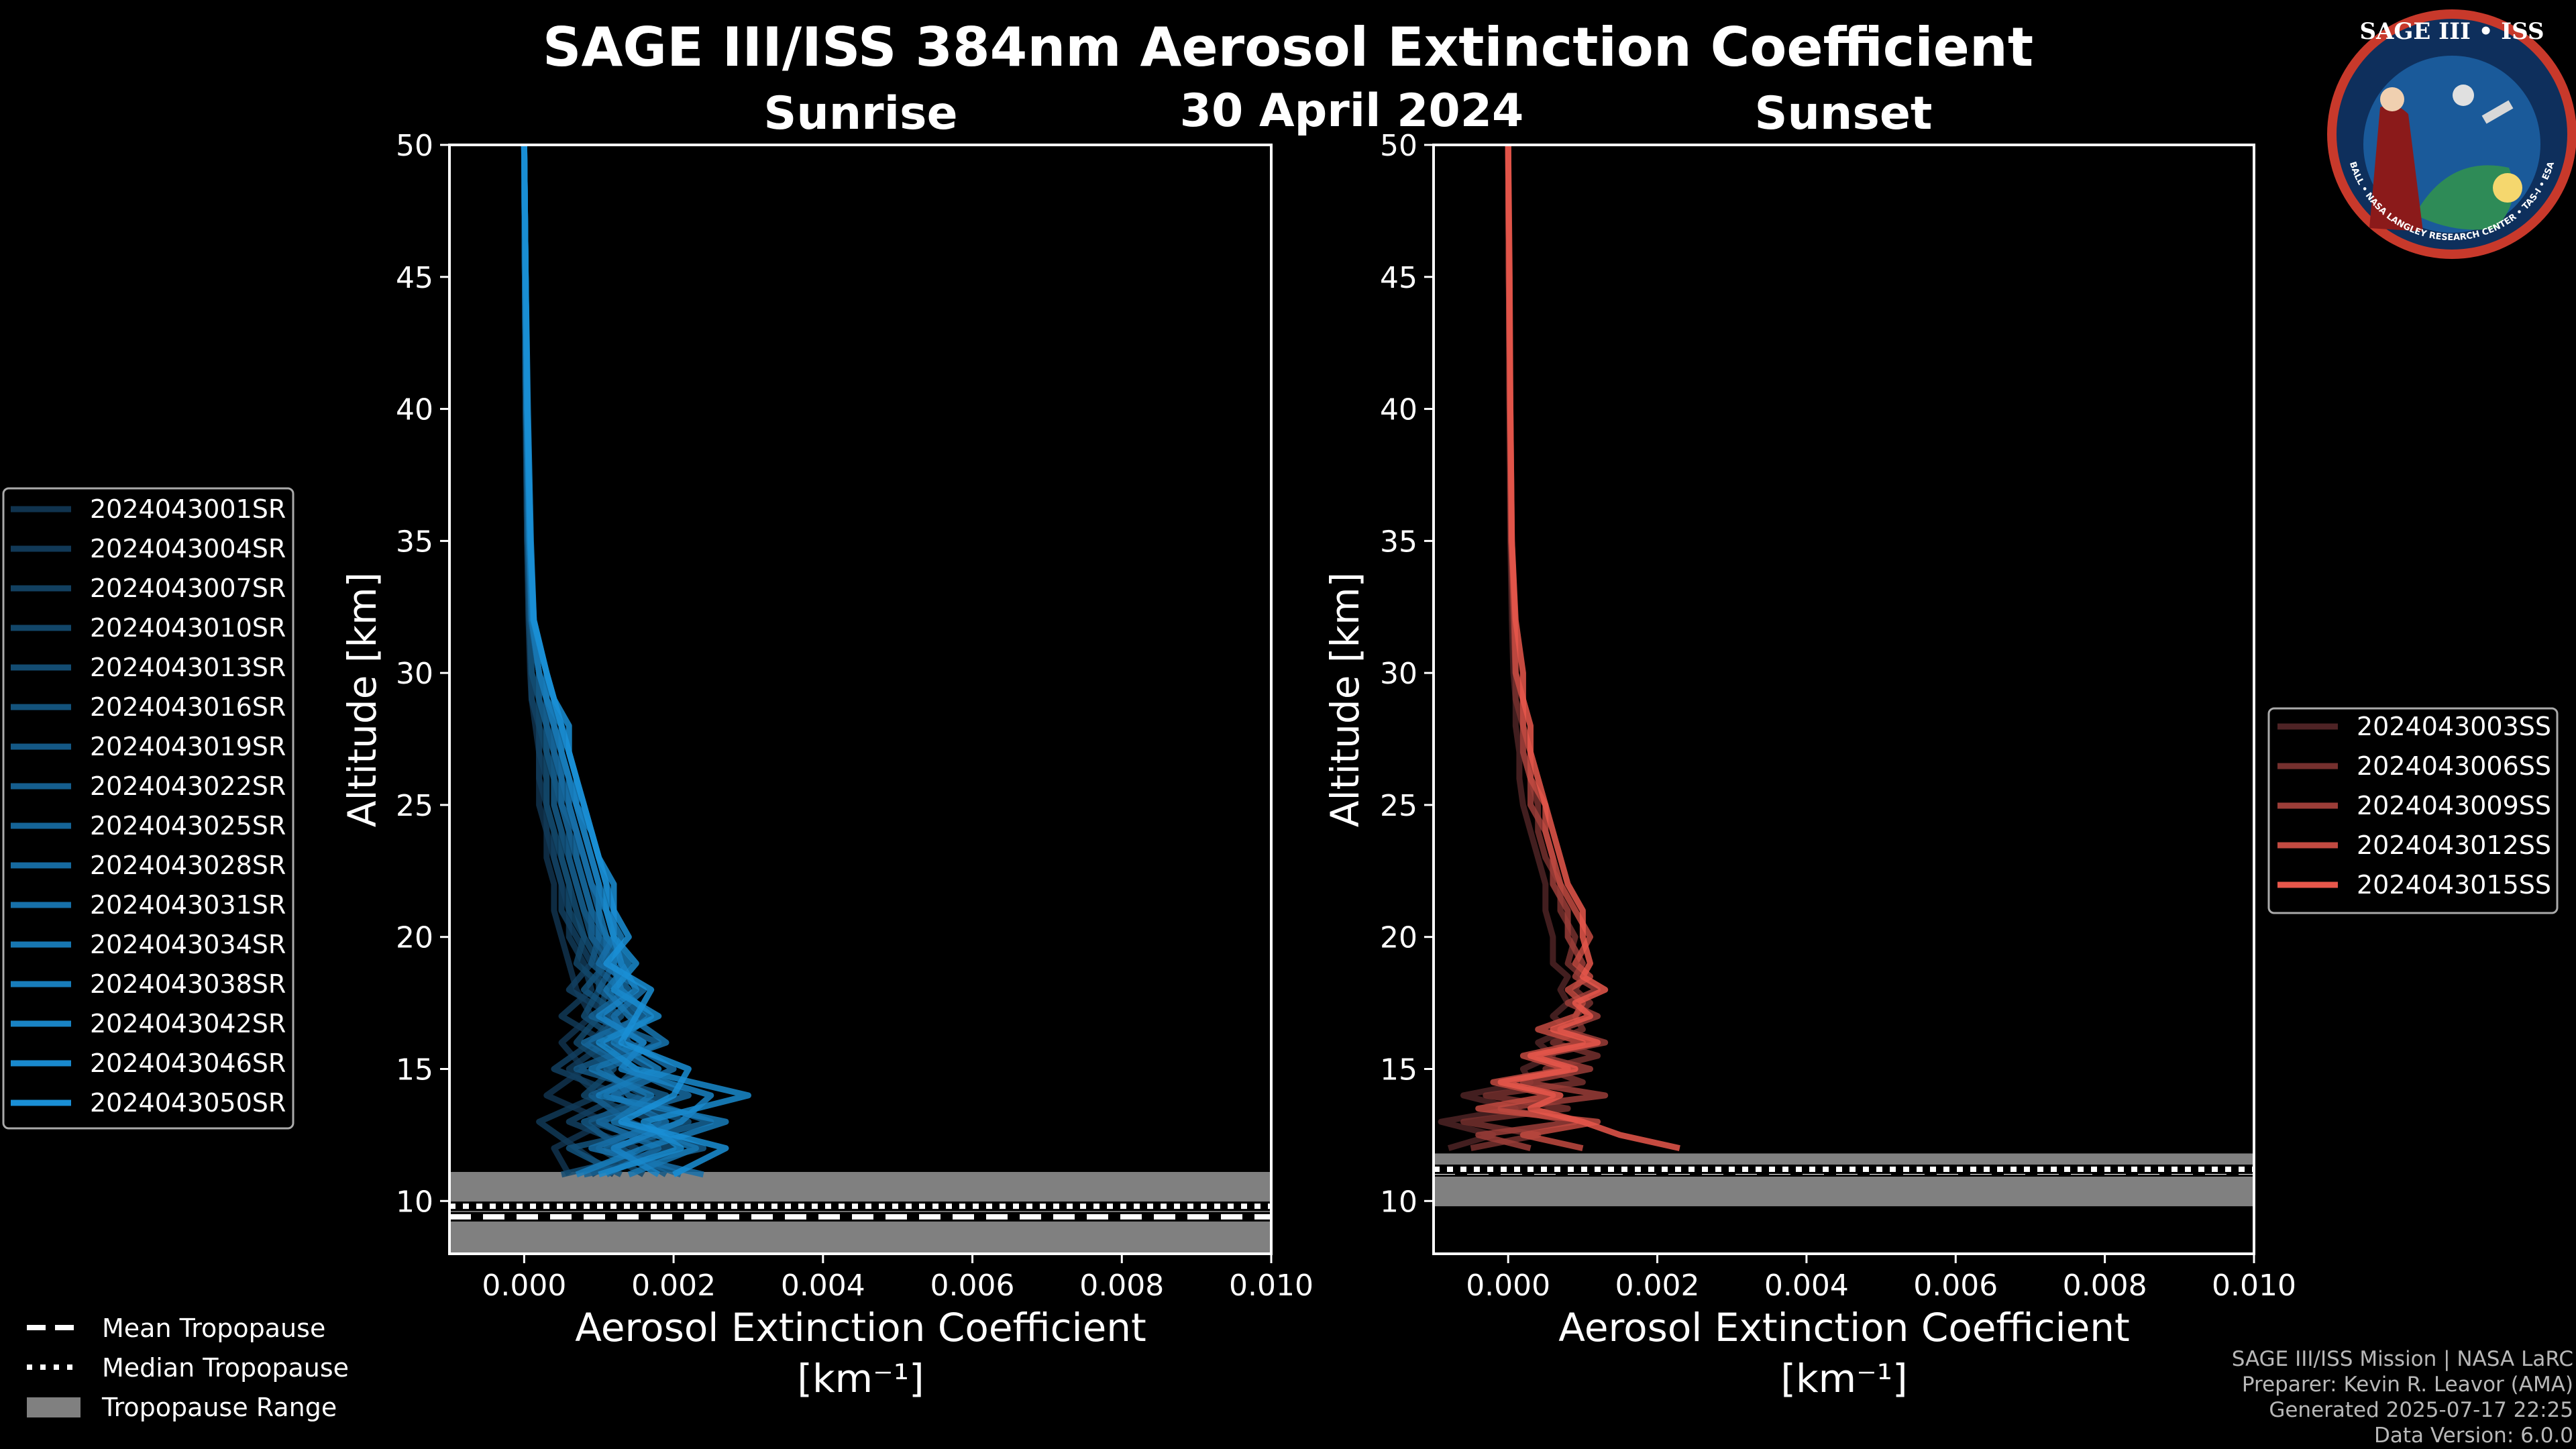 Image resolution: width=2576 pixels, height=1449 pixels. What do you see at coordinates (188, 865) in the screenshot?
I see `legend-label-2024043028SR: 2024043028SR` at bounding box center [188, 865].